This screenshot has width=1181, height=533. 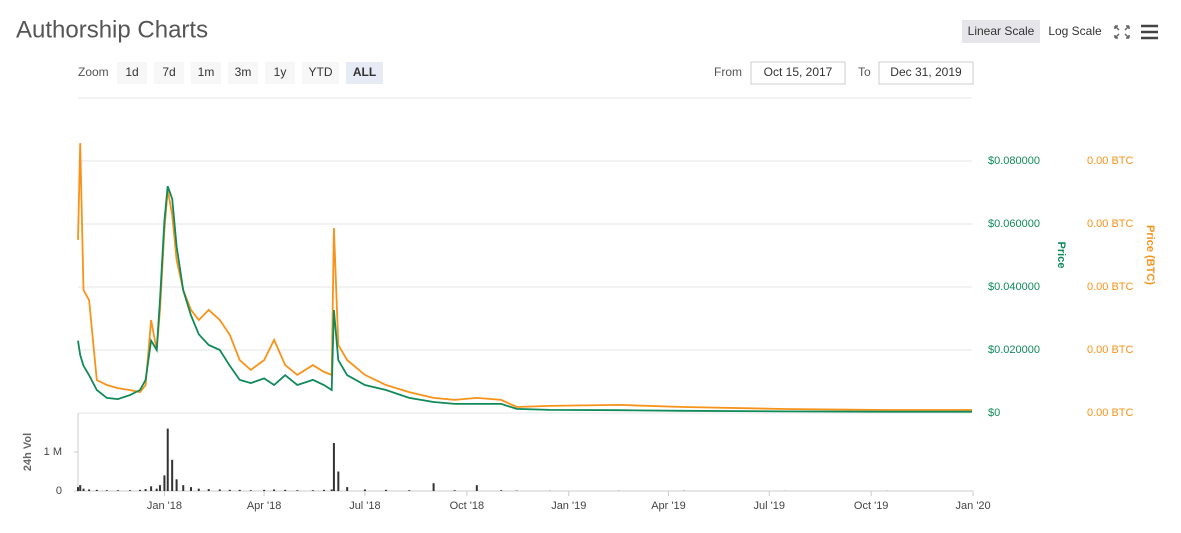 I want to click on log-scale-label: Log Scale, so click(x=1075, y=31).